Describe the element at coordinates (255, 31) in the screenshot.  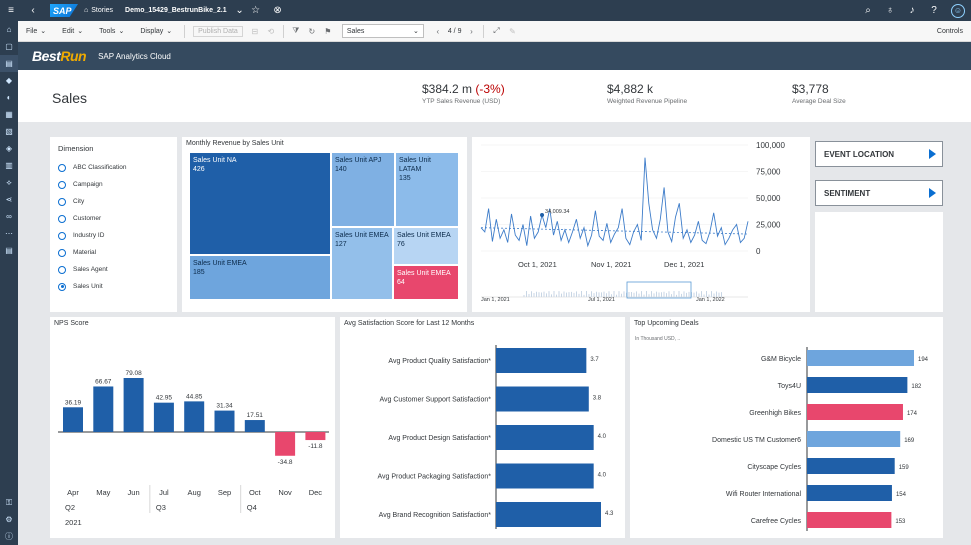
I see `version-icon: ⊟` at that location.